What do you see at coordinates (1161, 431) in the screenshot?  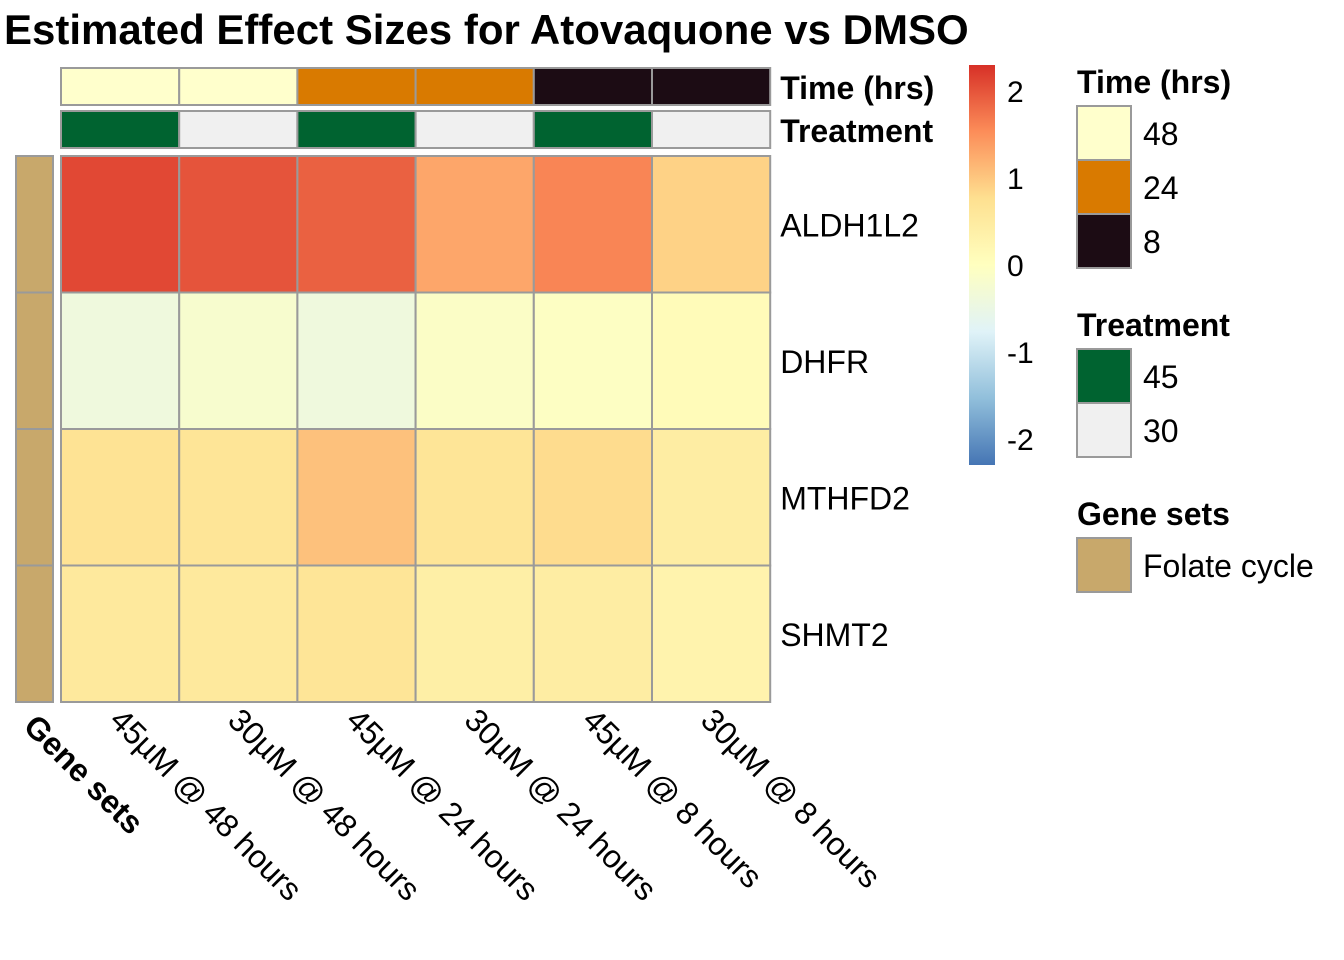 I see `legend-label-treatment-2: 30` at bounding box center [1161, 431].